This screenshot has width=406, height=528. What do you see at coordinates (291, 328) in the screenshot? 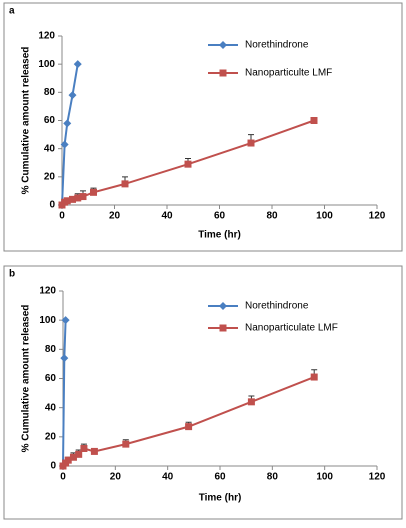
I see `legend-label: Nanoparticulate LMF` at bounding box center [291, 328].